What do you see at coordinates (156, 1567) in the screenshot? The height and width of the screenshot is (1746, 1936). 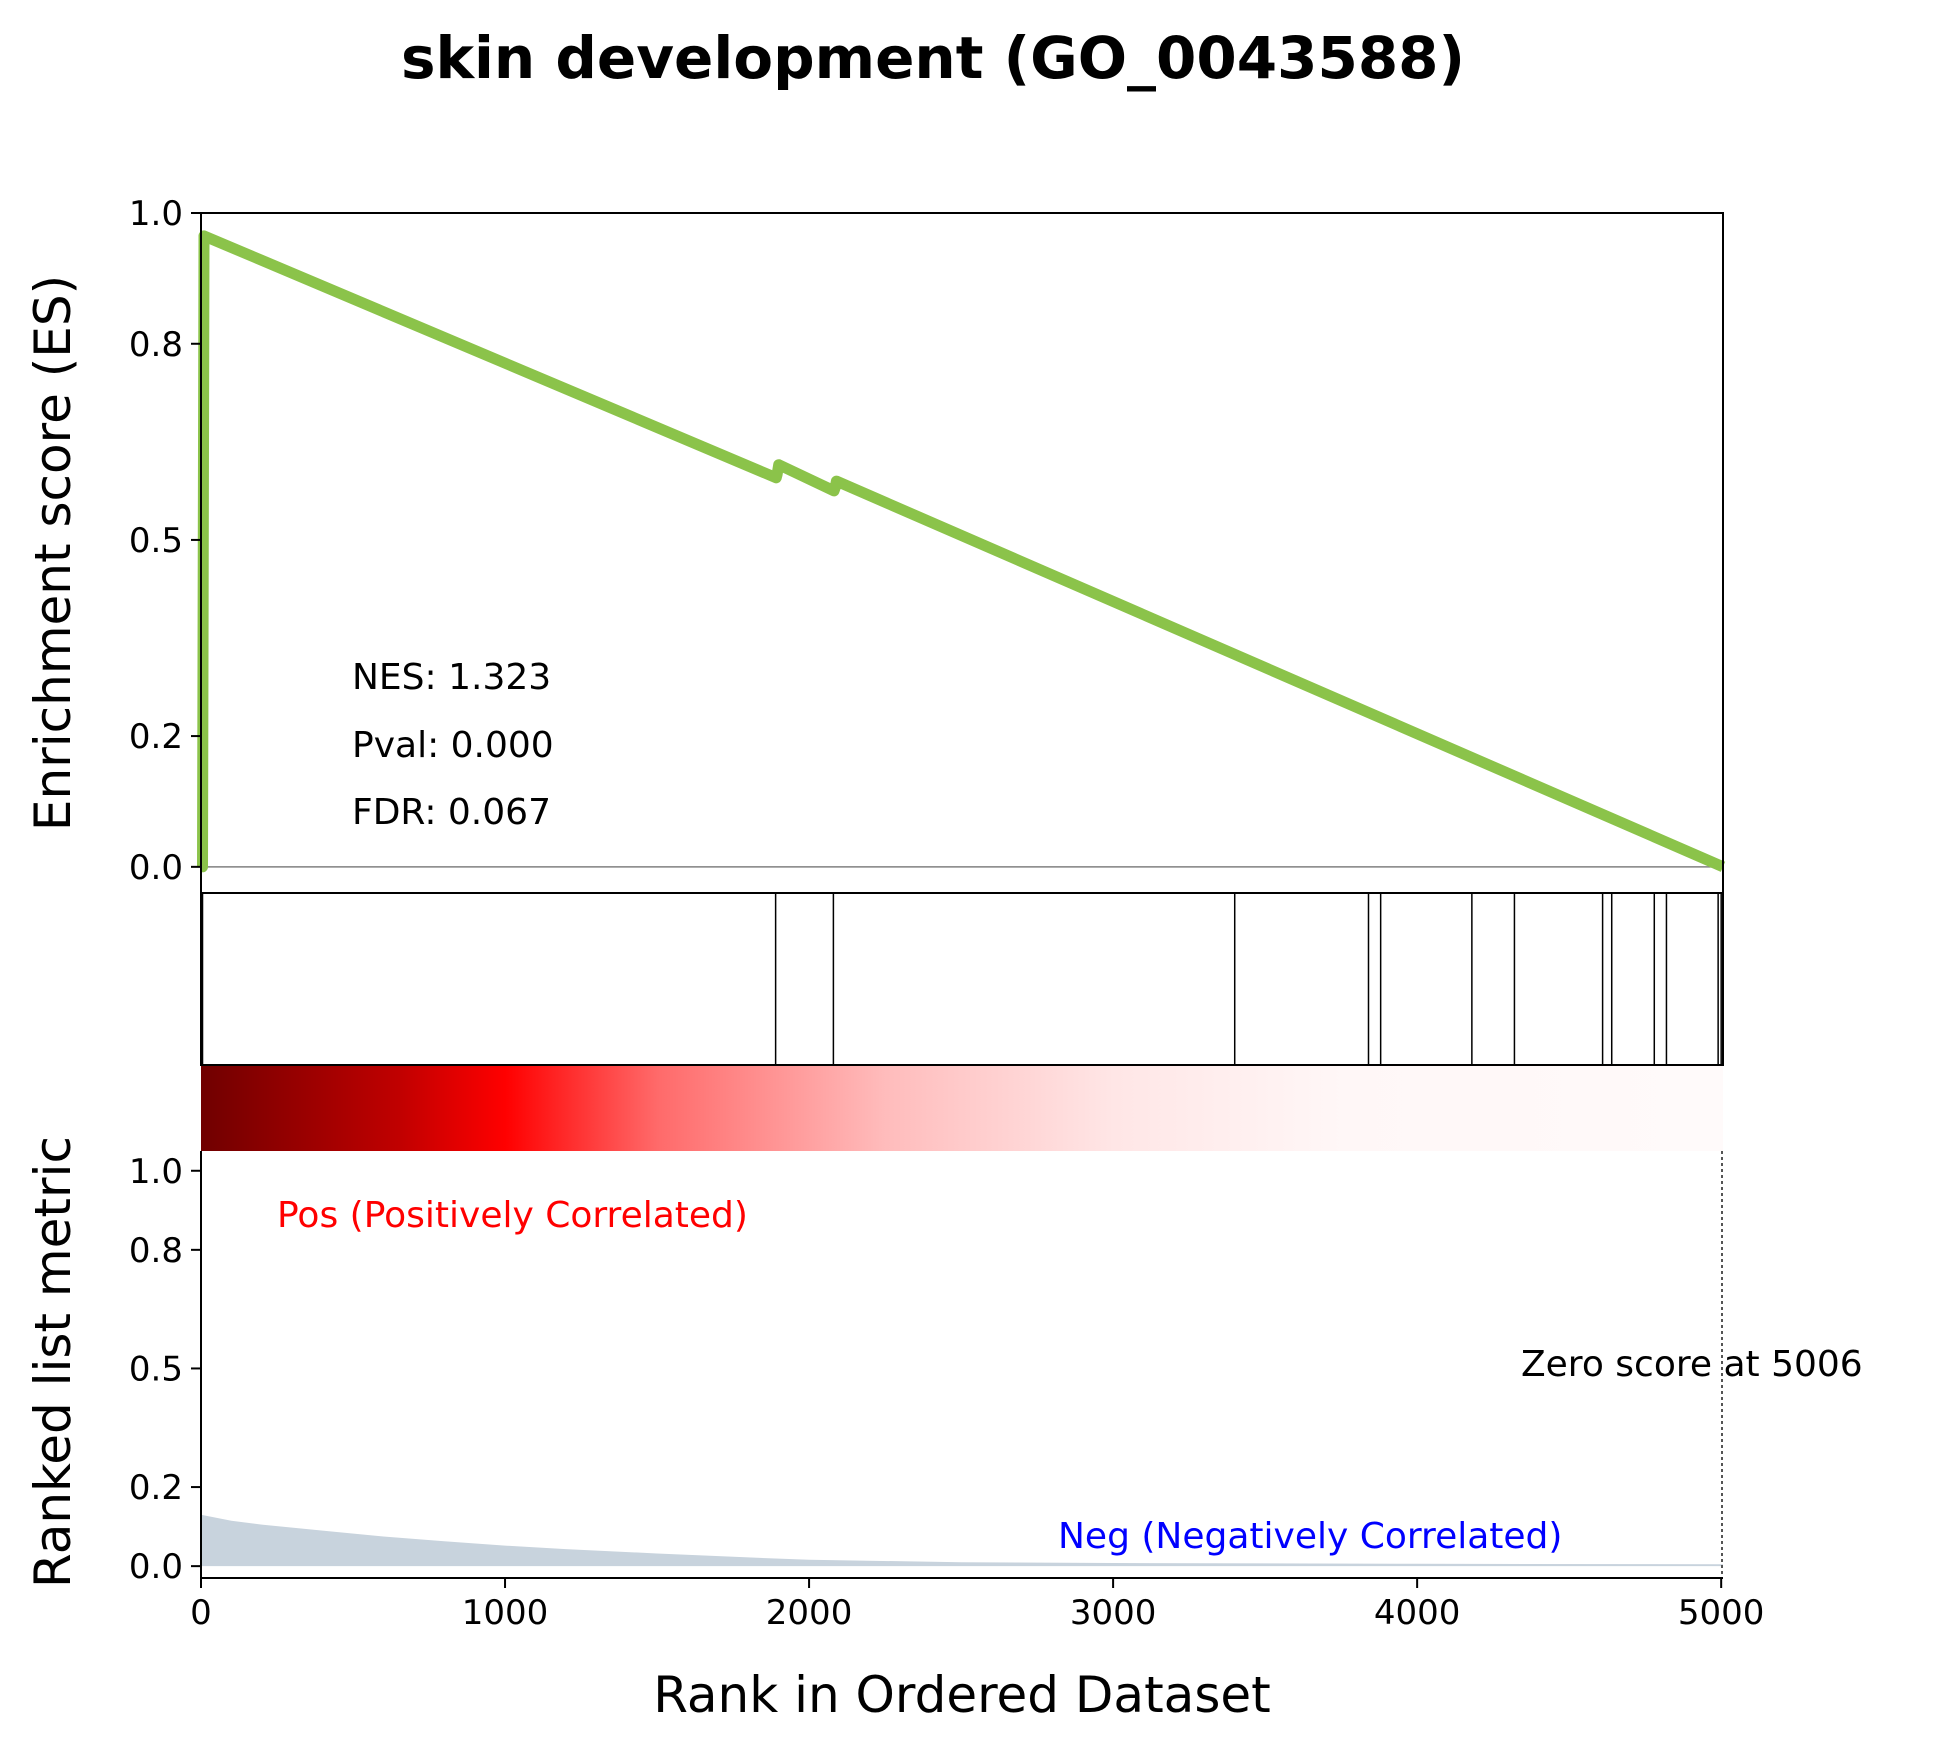 I see `rank-y-tick-label: 0.0` at bounding box center [156, 1567].